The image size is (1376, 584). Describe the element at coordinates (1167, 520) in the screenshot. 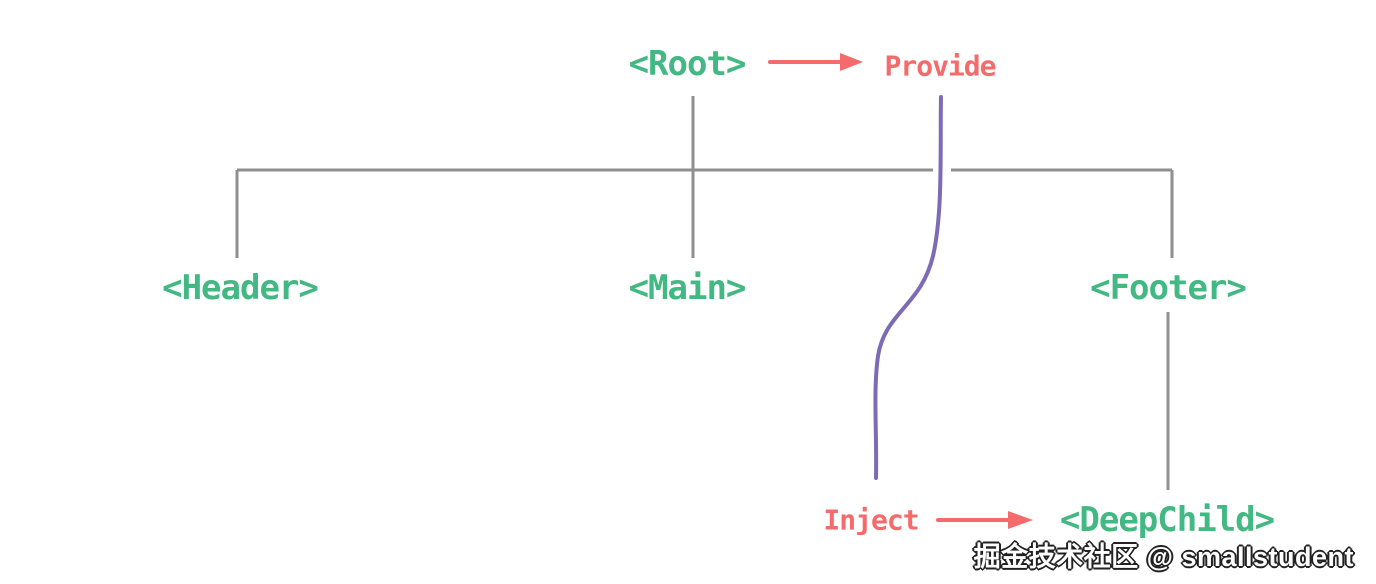

I see `node-deepchild: <DeepChild>` at that location.